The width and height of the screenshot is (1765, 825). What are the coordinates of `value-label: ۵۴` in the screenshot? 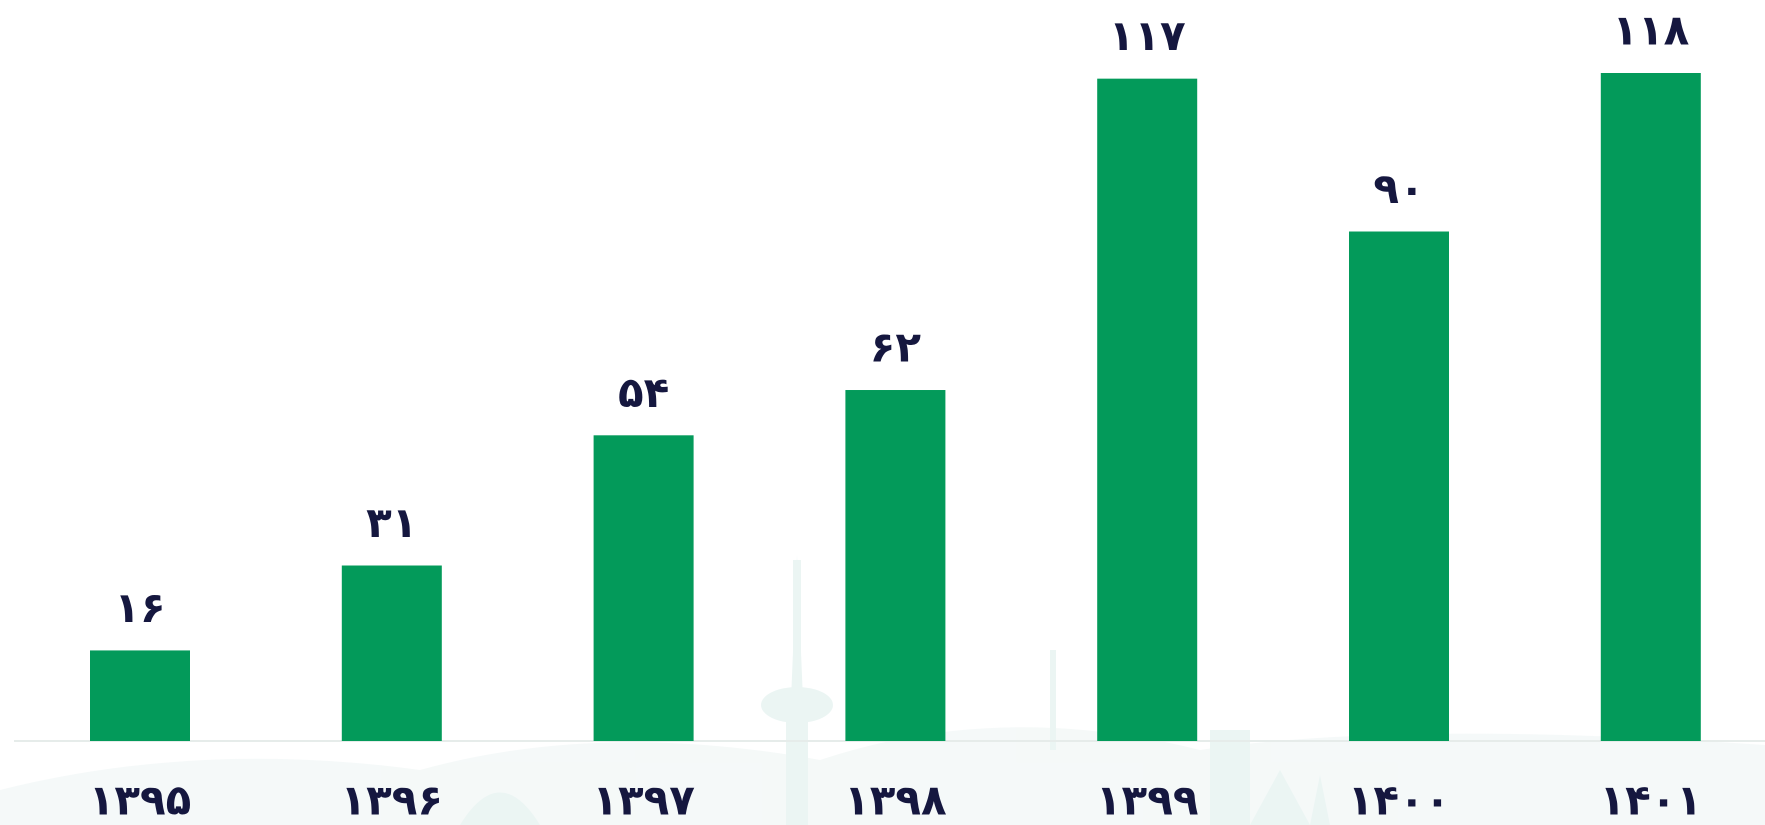 It's located at (643, 392).